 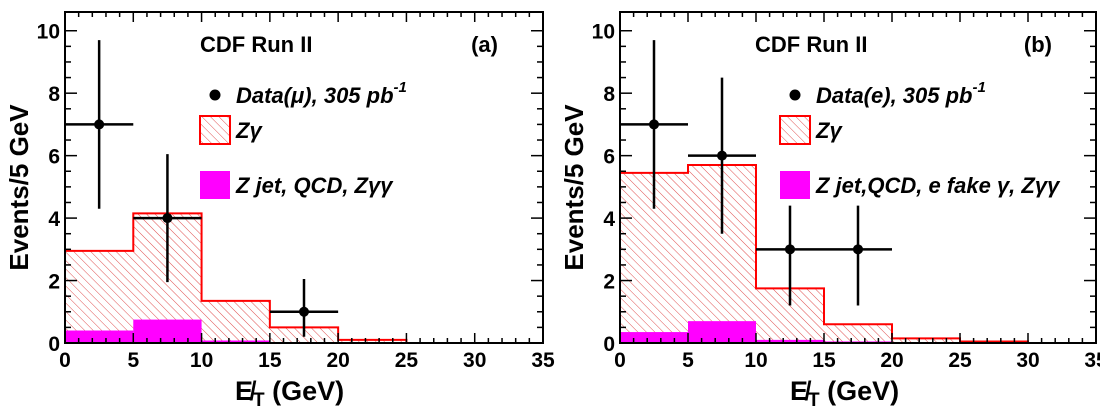 What do you see at coordinates (894, 95) in the screenshot?
I see `legend-data-text: Data(e), 305 pb` at bounding box center [894, 95].